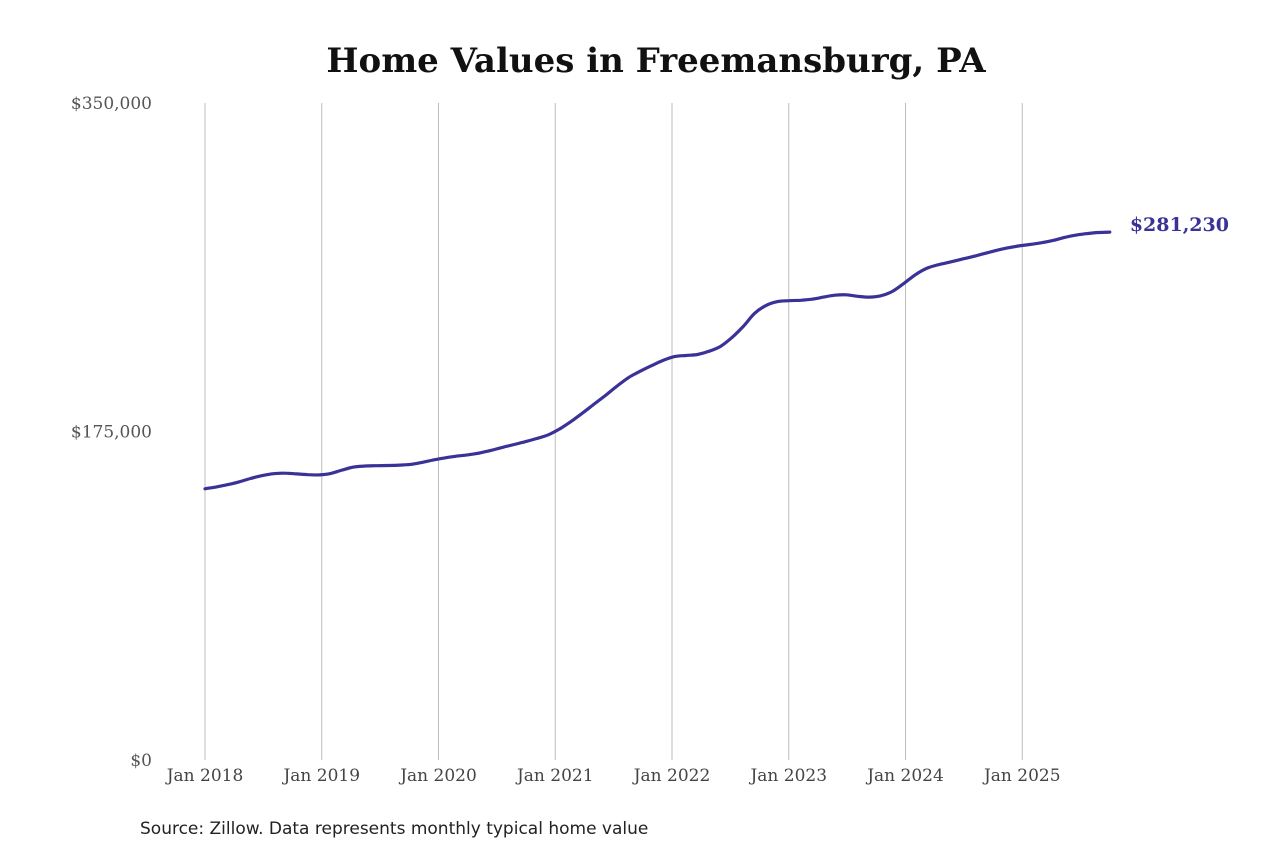 The height and width of the screenshot is (853, 1280). I want to click on x-tick-label: Jan 2024, so click(904, 776).